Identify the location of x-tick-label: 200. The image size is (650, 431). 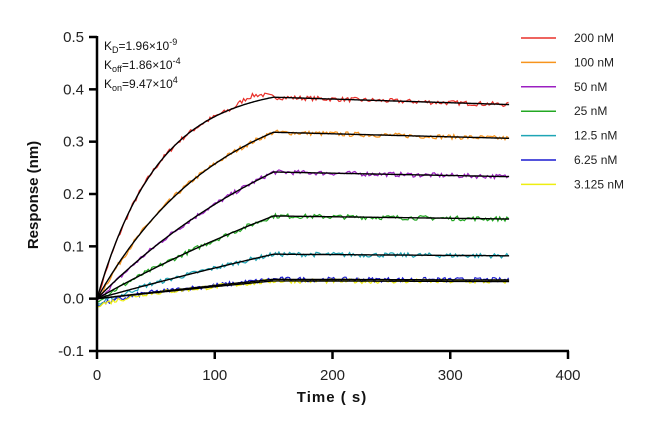
(332, 375).